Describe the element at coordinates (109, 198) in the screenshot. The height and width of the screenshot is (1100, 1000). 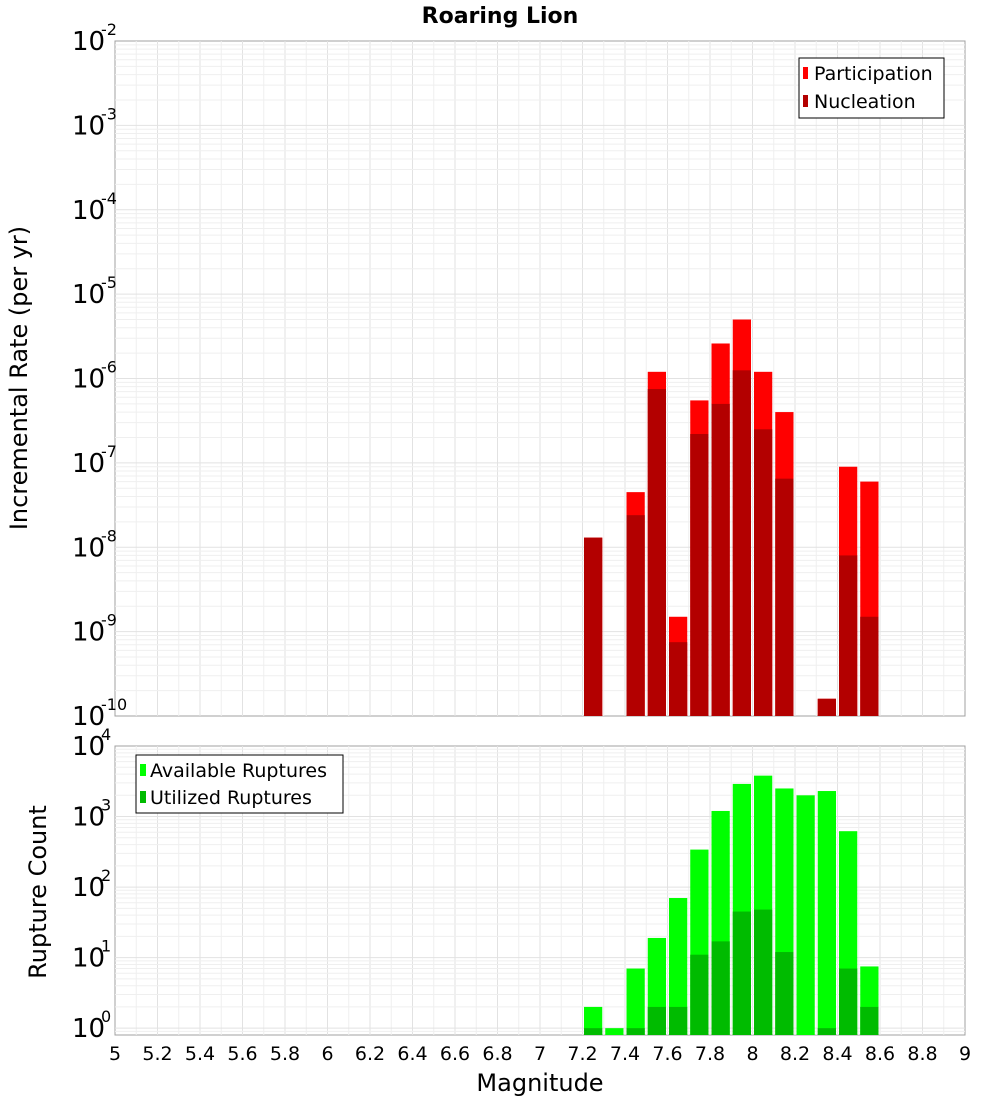
I see `rate-y-tick-exponent: -4` at that location.